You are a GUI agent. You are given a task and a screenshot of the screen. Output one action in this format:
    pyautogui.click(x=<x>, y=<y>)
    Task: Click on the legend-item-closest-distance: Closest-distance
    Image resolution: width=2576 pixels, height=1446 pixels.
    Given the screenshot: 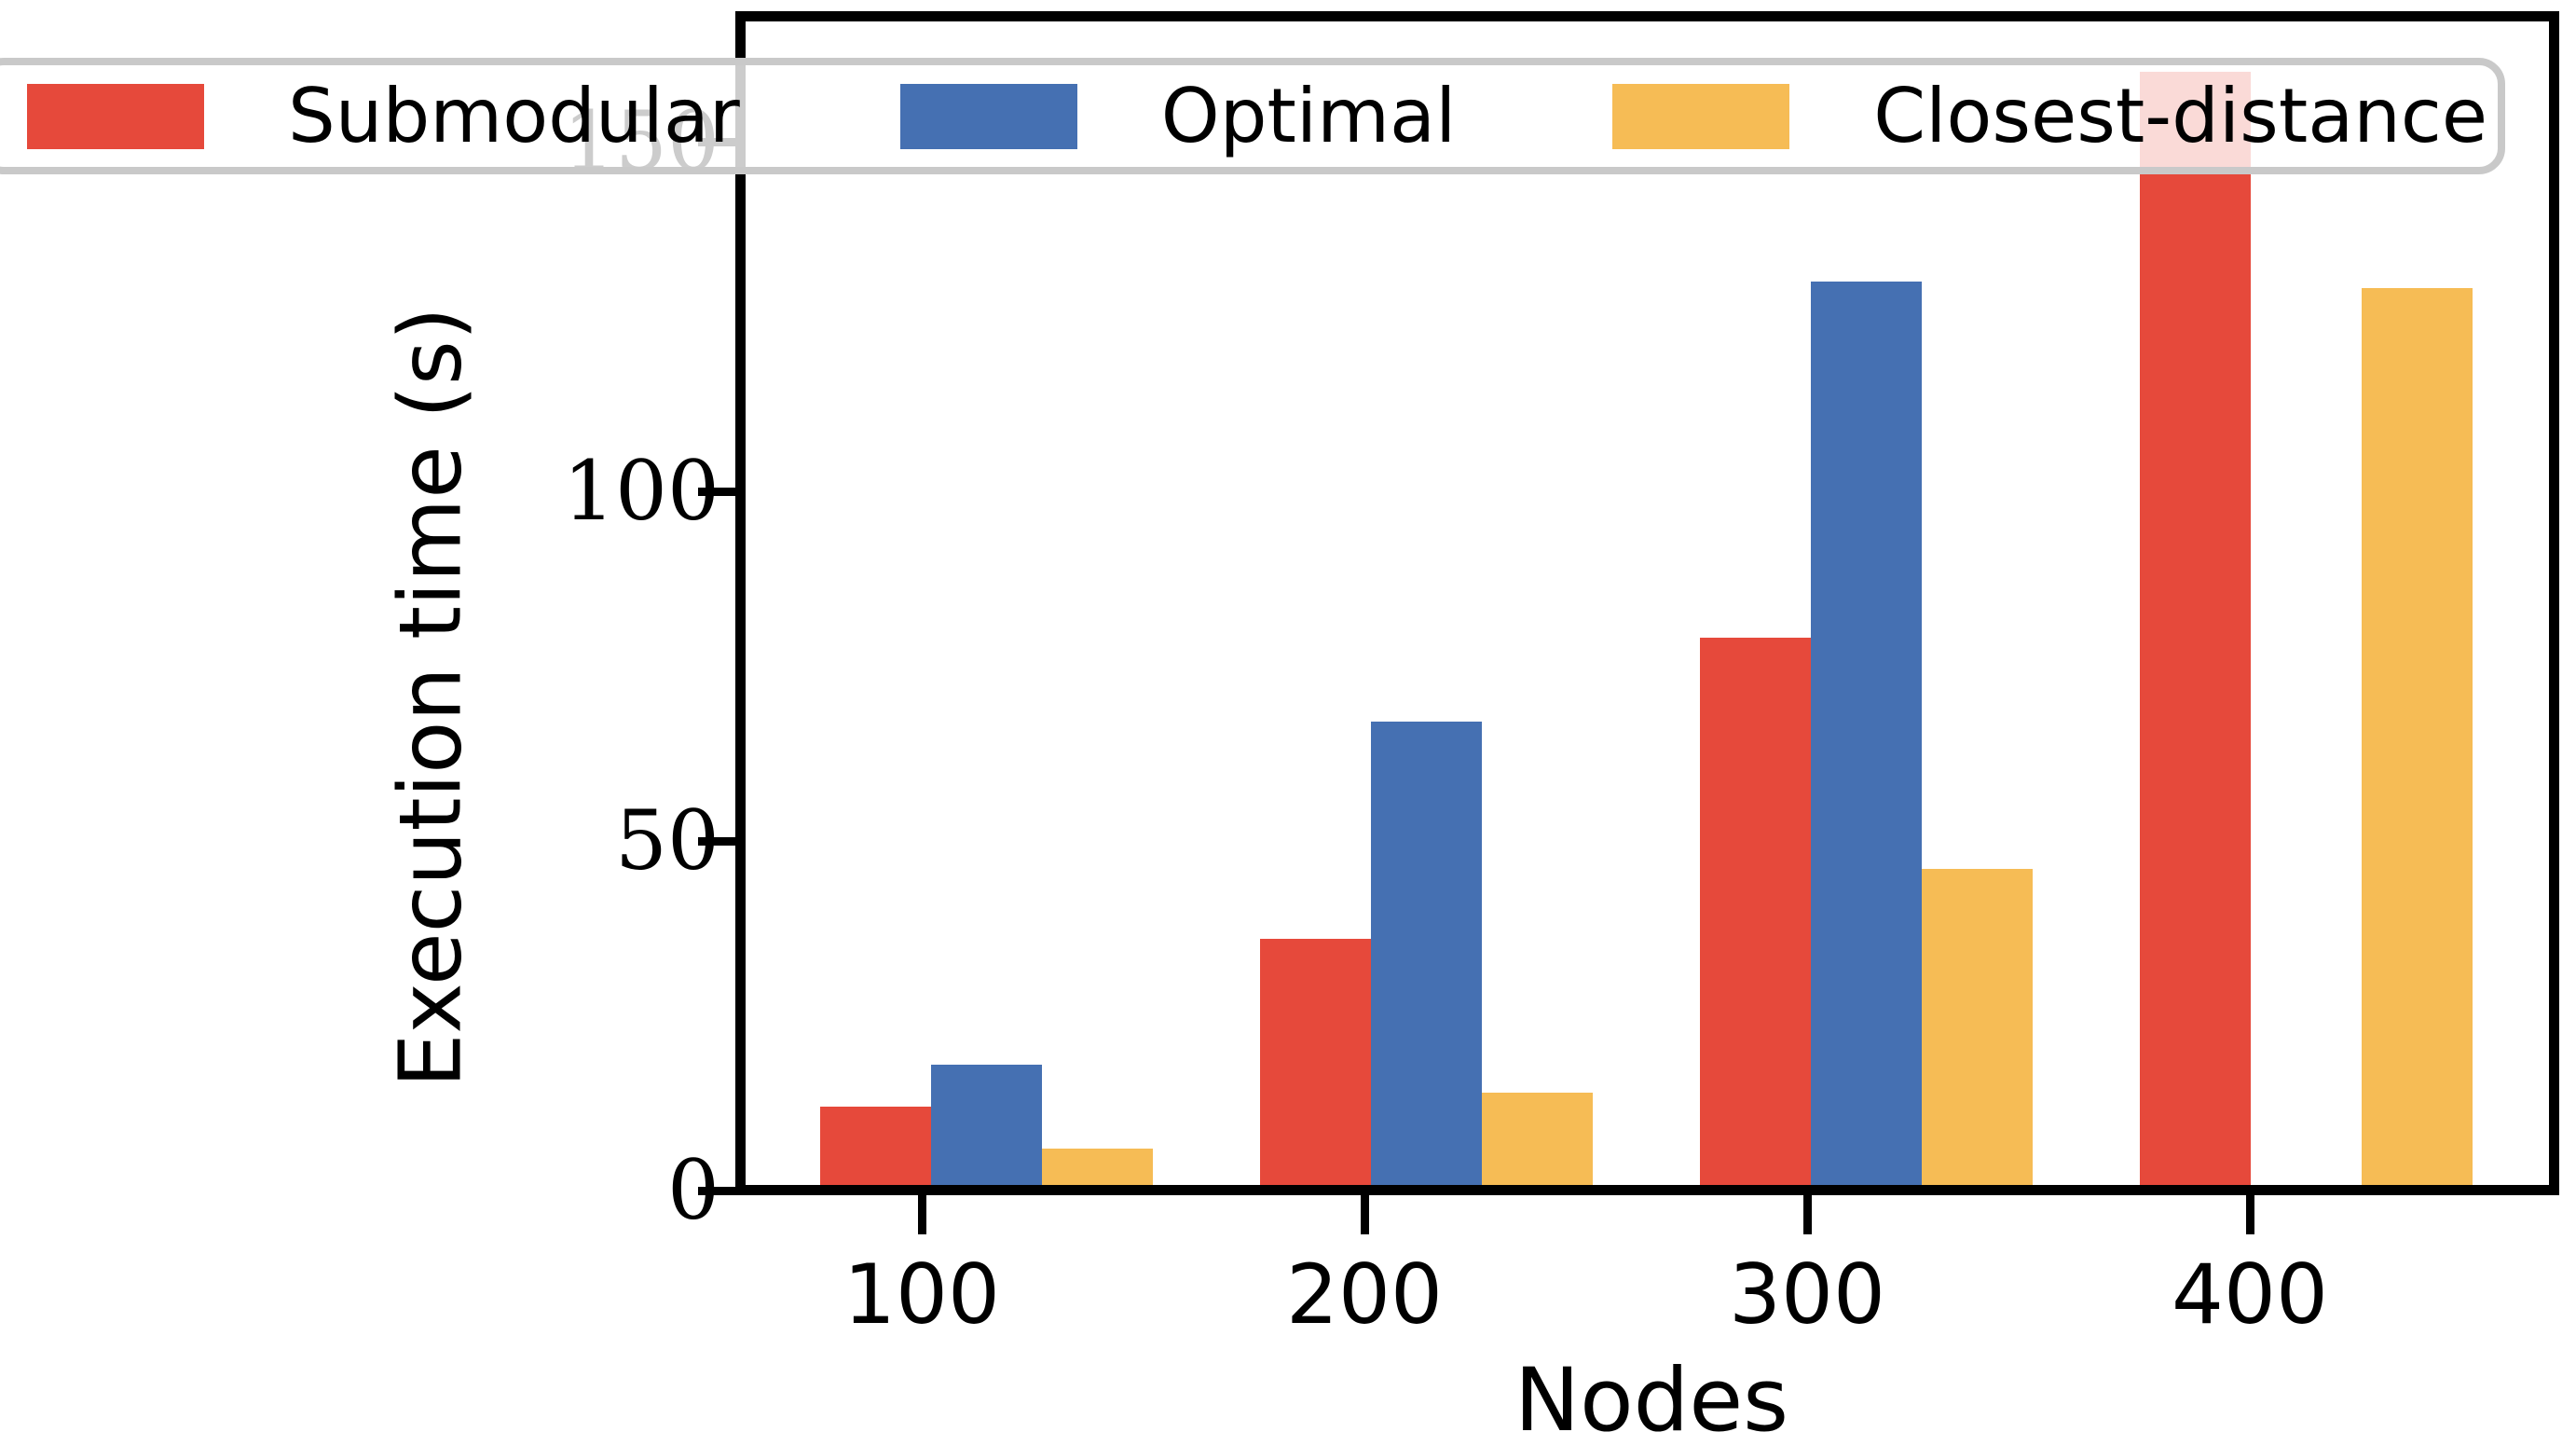 What is the action you would take?
    pyautogui.click(x=2049, y=116)
    